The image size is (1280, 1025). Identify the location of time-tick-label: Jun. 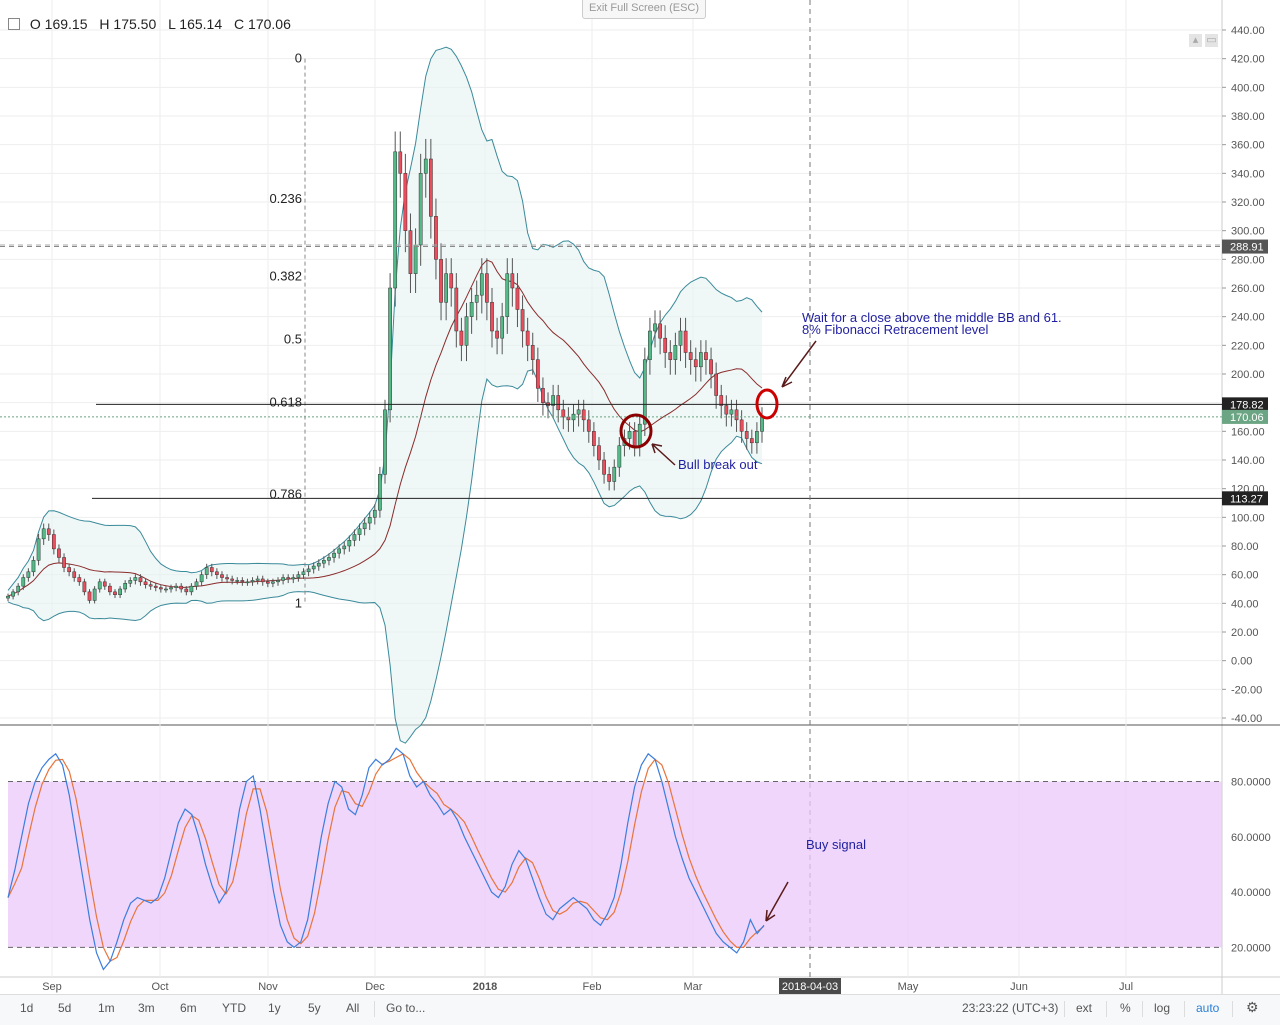
(1019, 987).